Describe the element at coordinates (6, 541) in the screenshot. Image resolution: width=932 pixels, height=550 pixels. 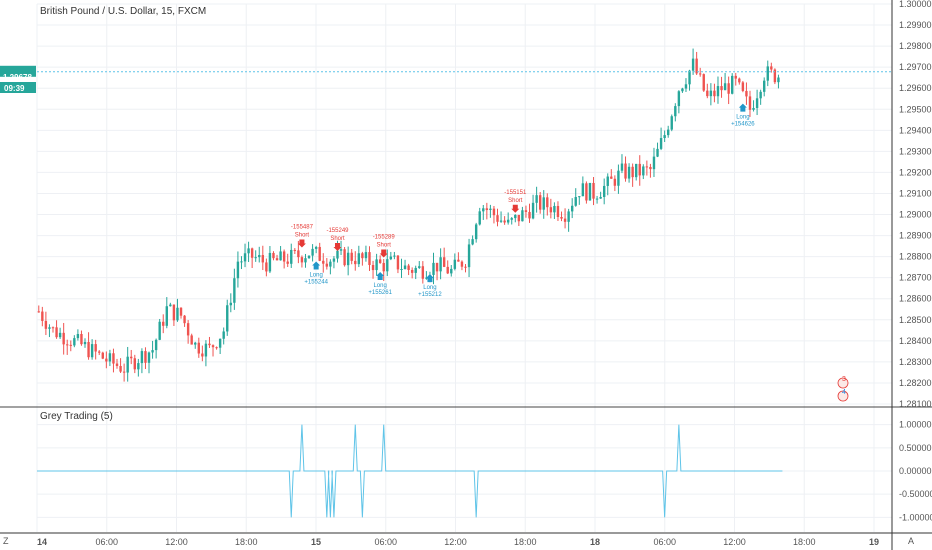
I see `zoom-icon: Z` at that location.